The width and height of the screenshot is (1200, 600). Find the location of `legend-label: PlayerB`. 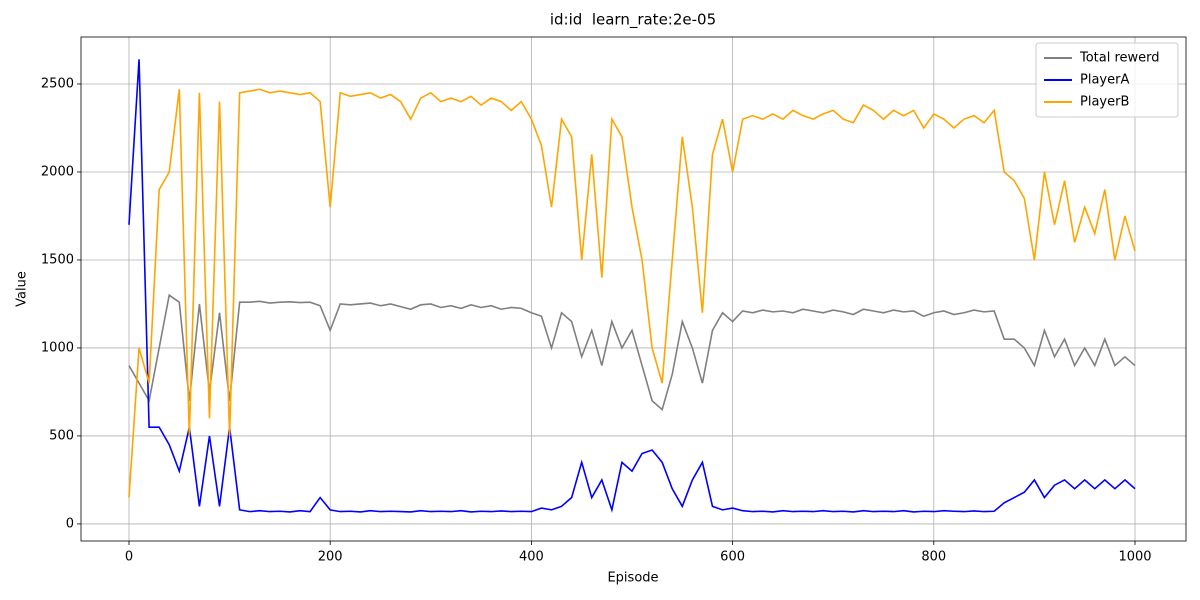

legend-label: PlayerB is located at coordinates (1104, 102).